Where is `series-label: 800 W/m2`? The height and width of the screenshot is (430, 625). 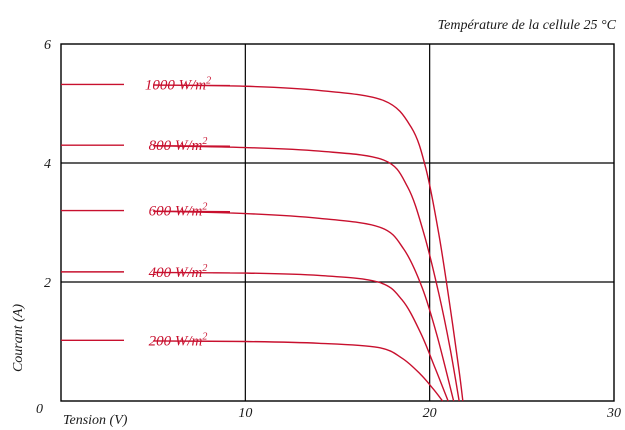 series-label: 800 W/m2 is located at coordinates (178, 145).